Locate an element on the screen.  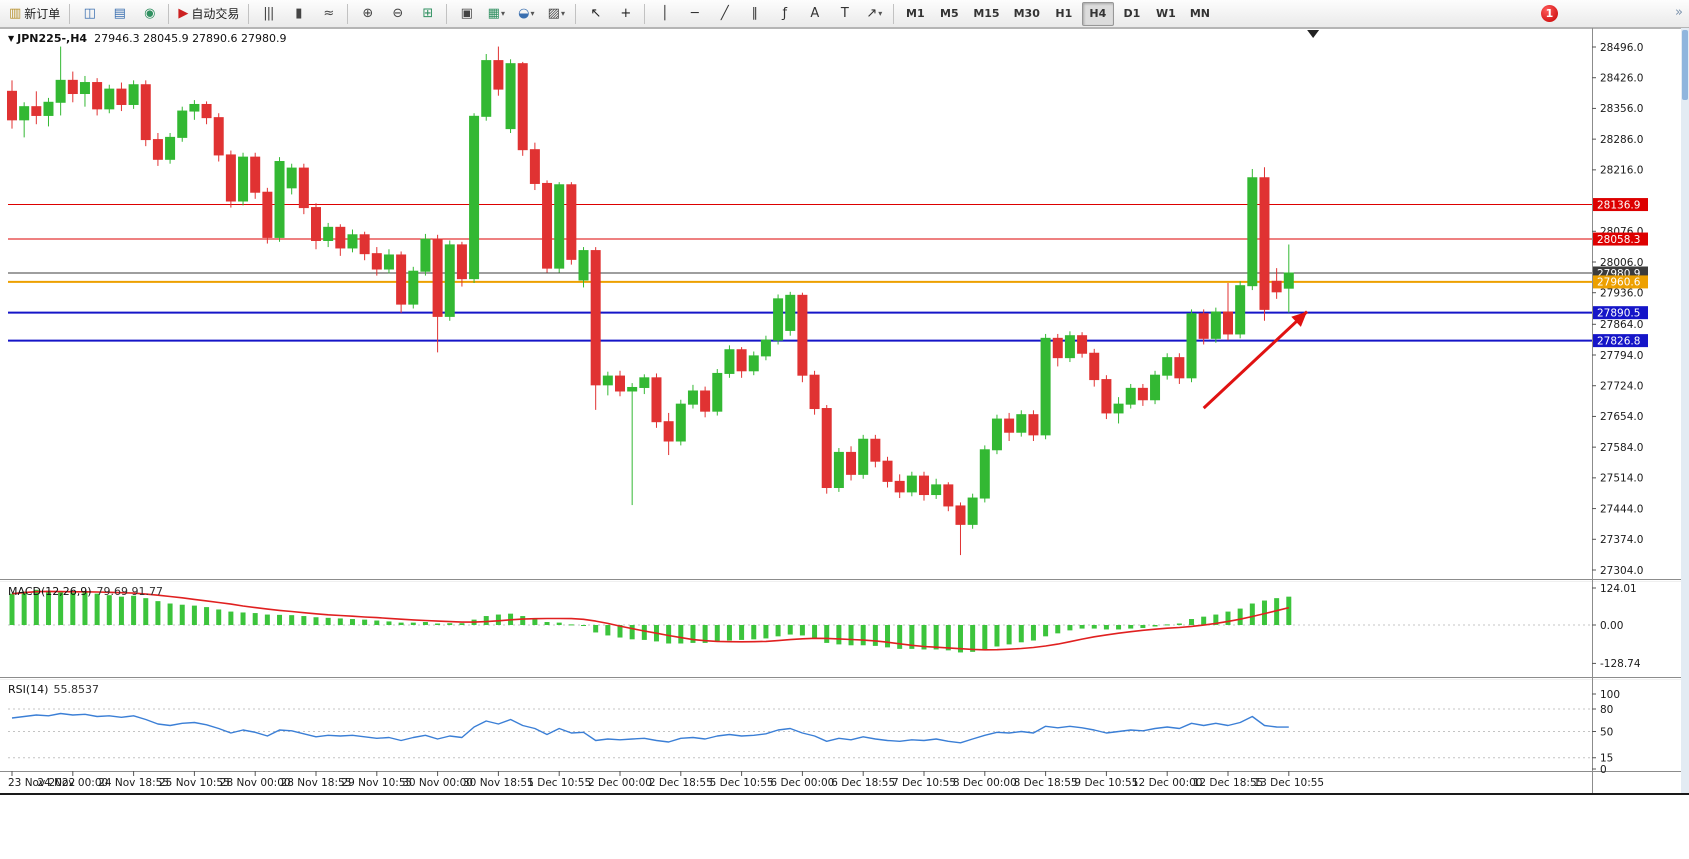
new-chart-button: ▦ ▾ is located at coordinates (496, 14).